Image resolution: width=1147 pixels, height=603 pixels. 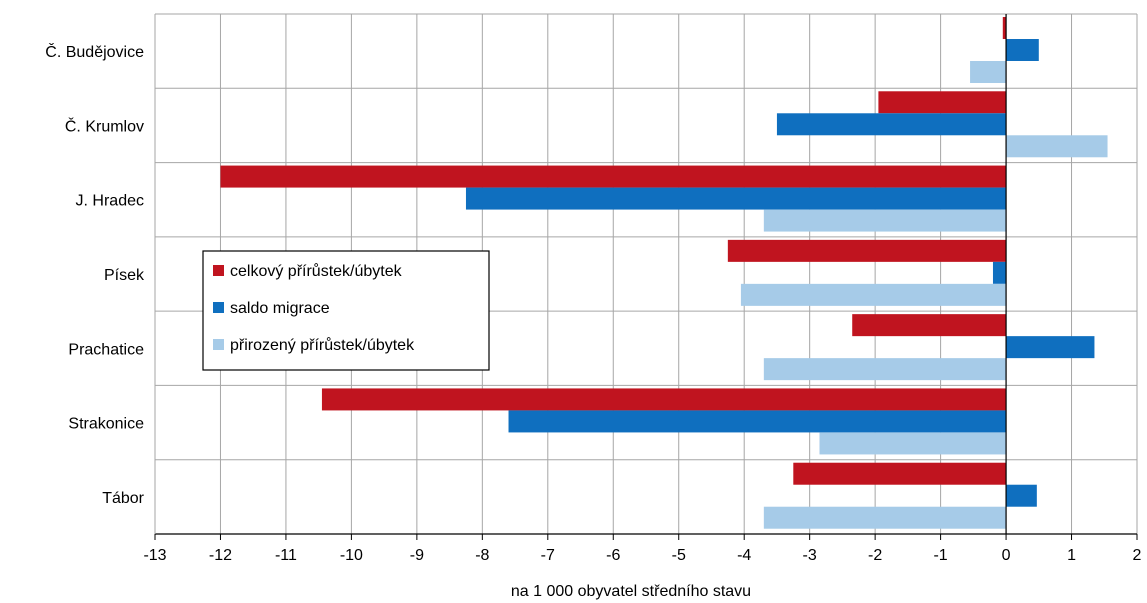 What do you see at coordinates (286, 555) in the screenshot?
I see `x-tick-label: -11` at bounding box center [286, 555].